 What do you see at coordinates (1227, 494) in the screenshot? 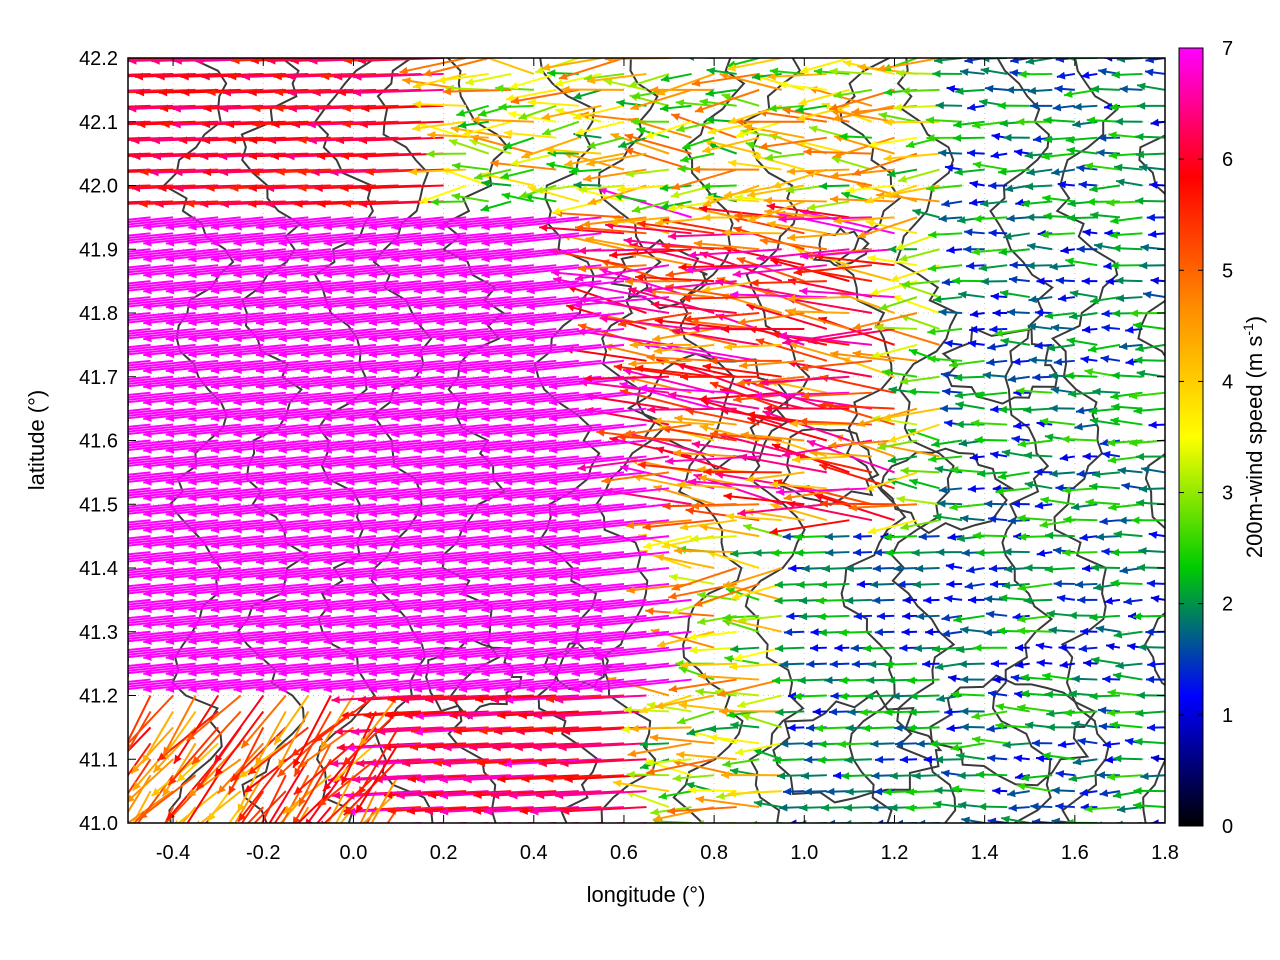
I see `colorbar-tick-label: 3` at bounding box center [1227, 494].